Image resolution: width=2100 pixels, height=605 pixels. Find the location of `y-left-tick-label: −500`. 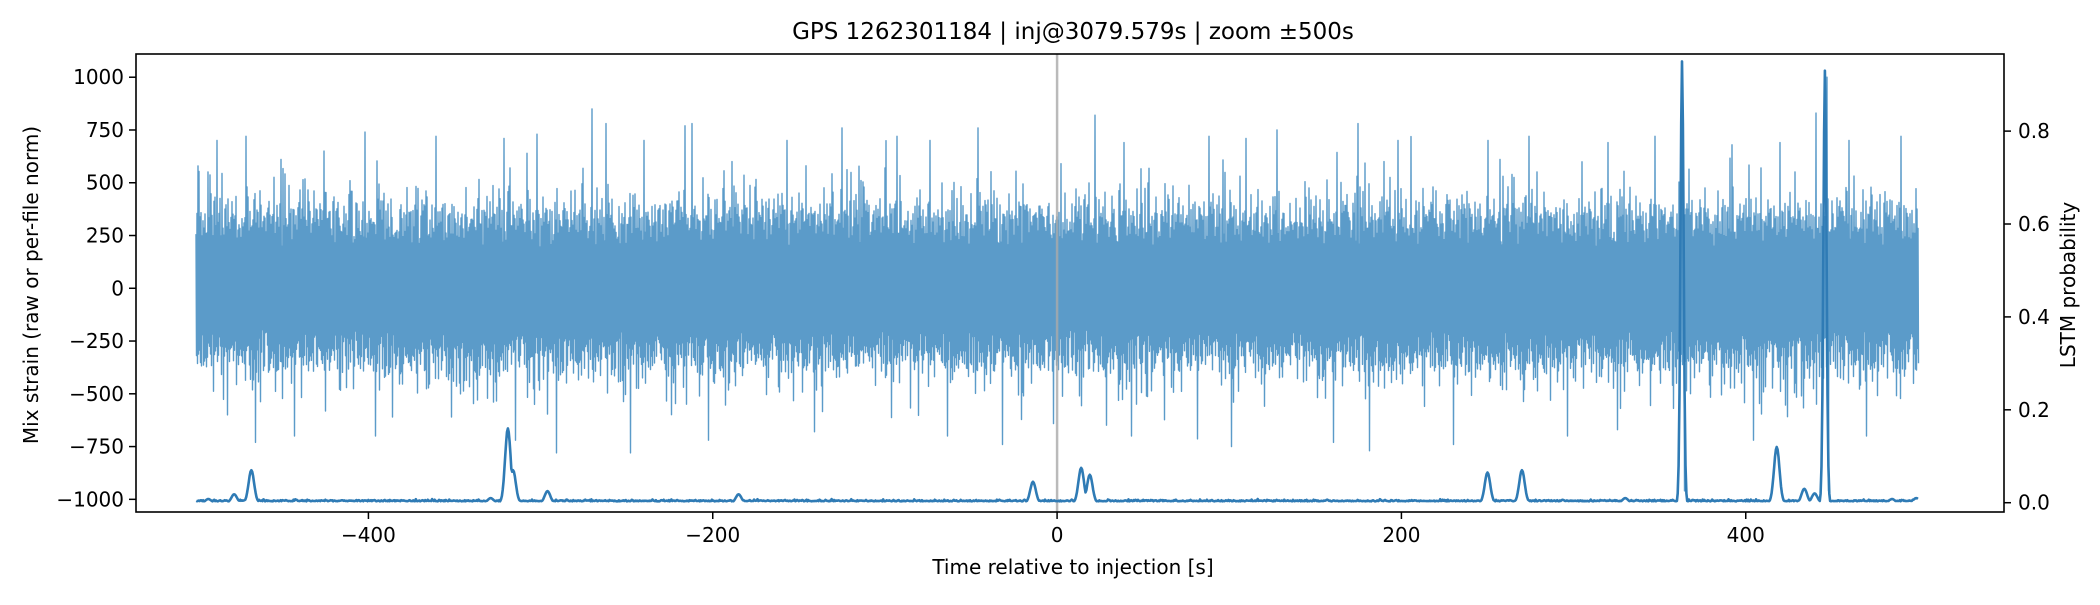

y-left-tick-label: −500 is located at coordinates (96, 394).